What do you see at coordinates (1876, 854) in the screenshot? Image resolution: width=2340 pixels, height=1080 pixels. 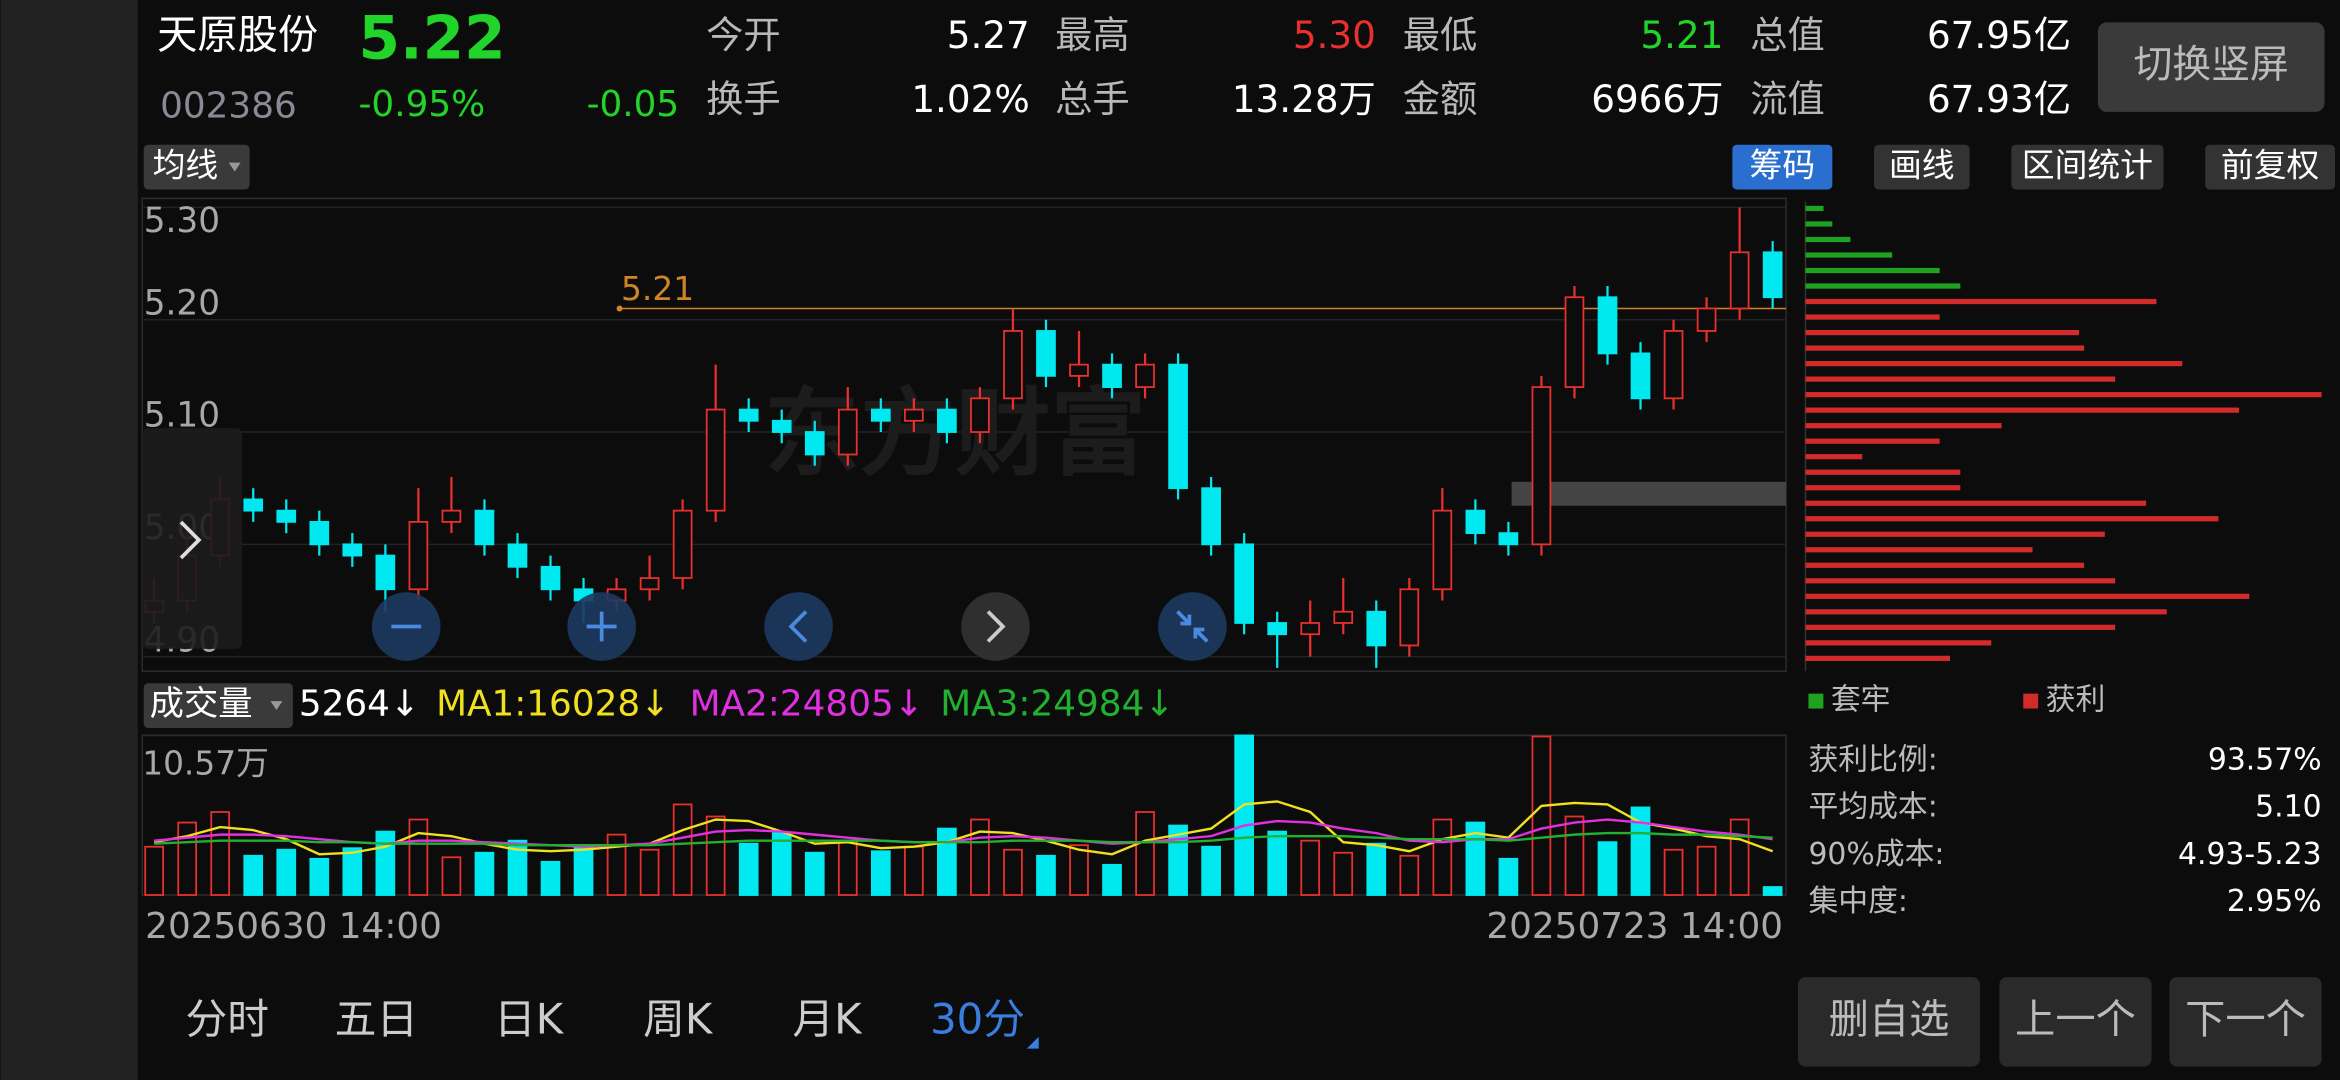 I see `chip-stat-label: 90%成本:` at bounding box center [1876, 854].